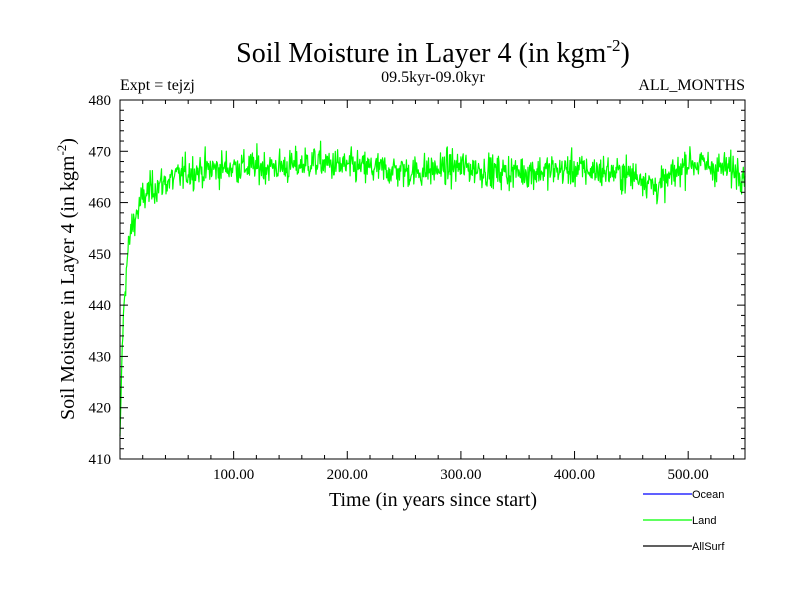 The image size is (800, 600). Describe the element at coordinates (460, 475) in the screenshot. I see `x-tick-label: 300.00` at that location.